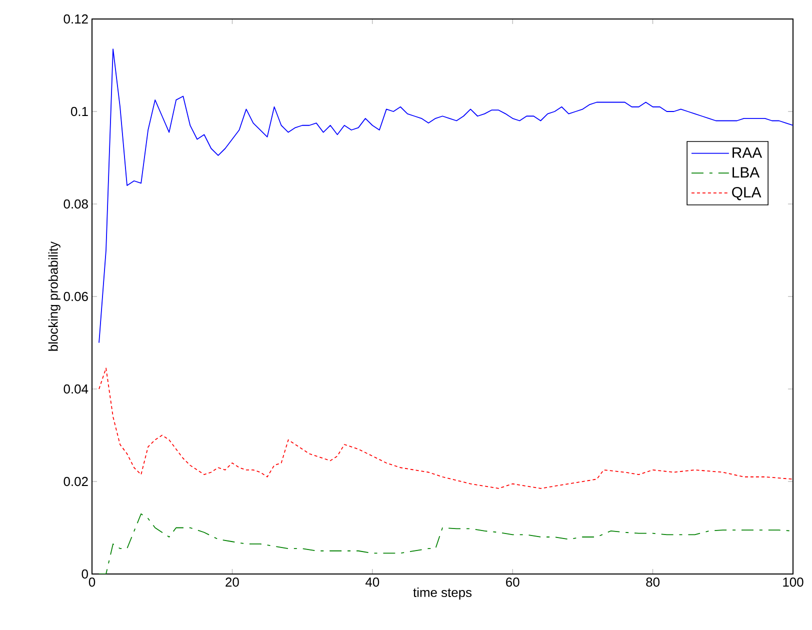  Describe the element at coordinates (92, 582) in the screenshot. I see `x-tick-label: 0` at that location.